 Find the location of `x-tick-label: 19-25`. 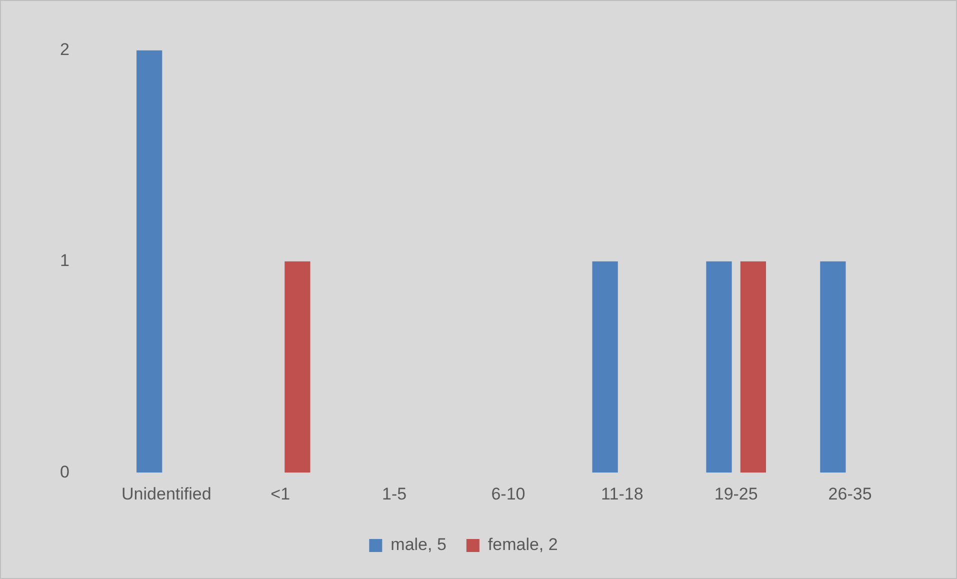

x-tick-label: 19-25 is located at coordinates (736, 494).